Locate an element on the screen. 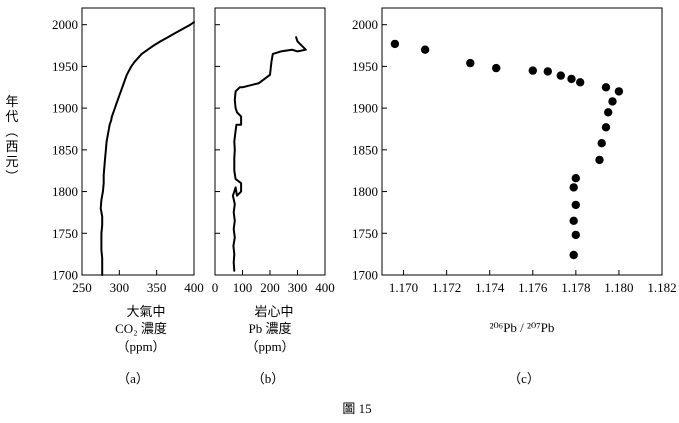  panel-a-ytick-label: 1950 is located at coordinates (65, 66).